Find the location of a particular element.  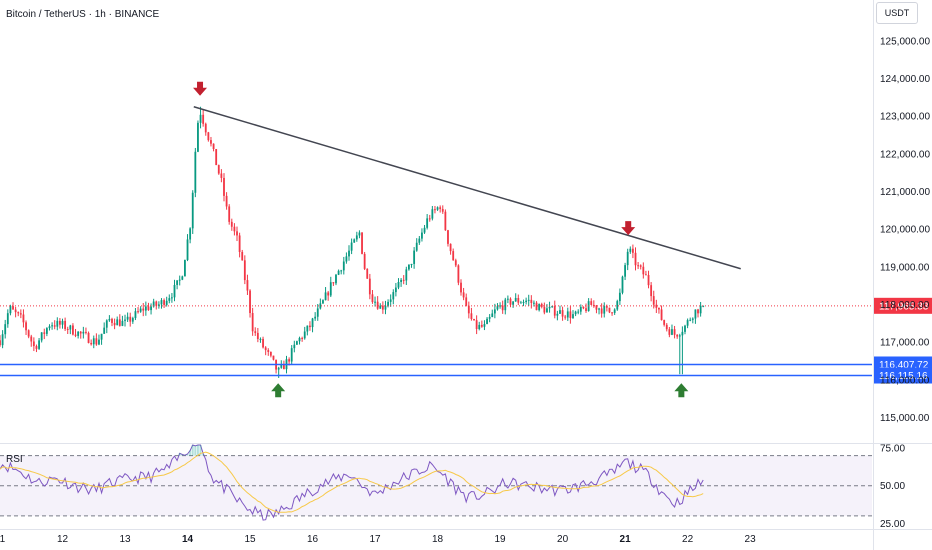

currency-button: USDT is located at coordinates (897, 13).